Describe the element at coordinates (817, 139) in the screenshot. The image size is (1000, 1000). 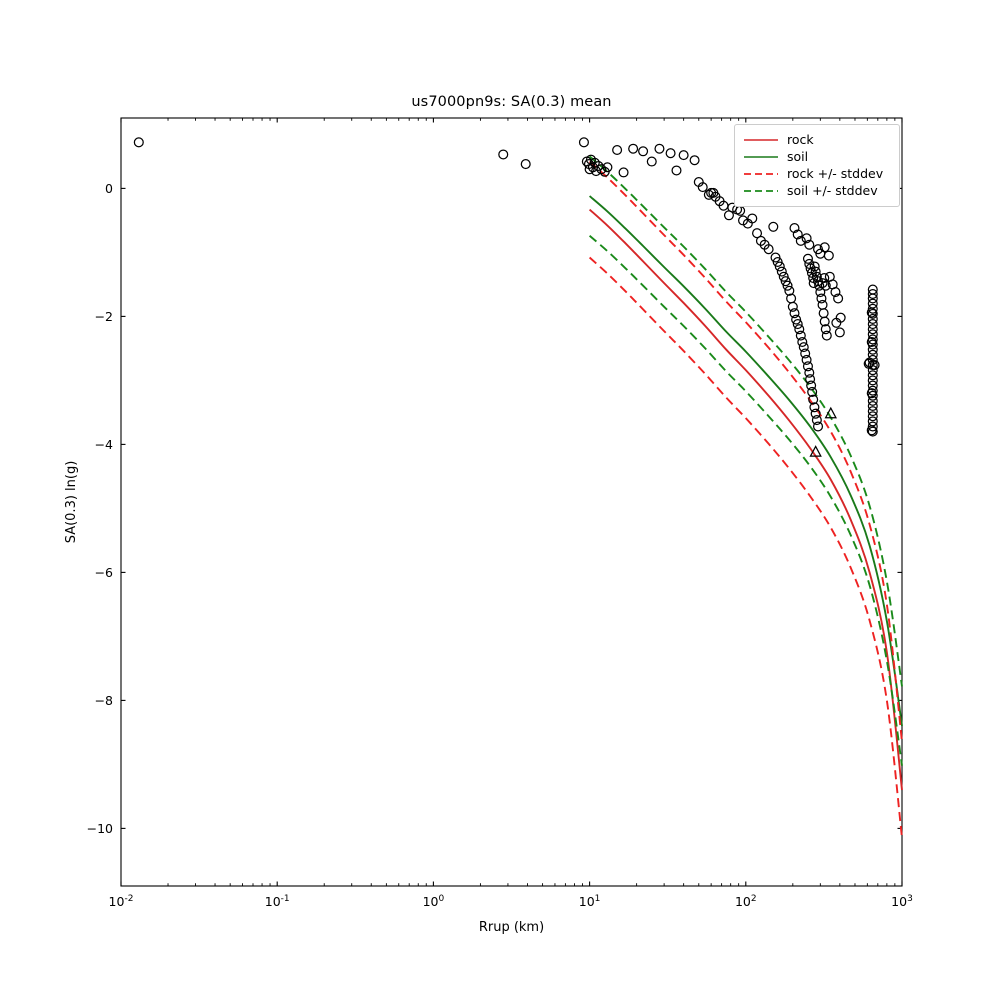
I see `legend-item-rock: rock` at that location.